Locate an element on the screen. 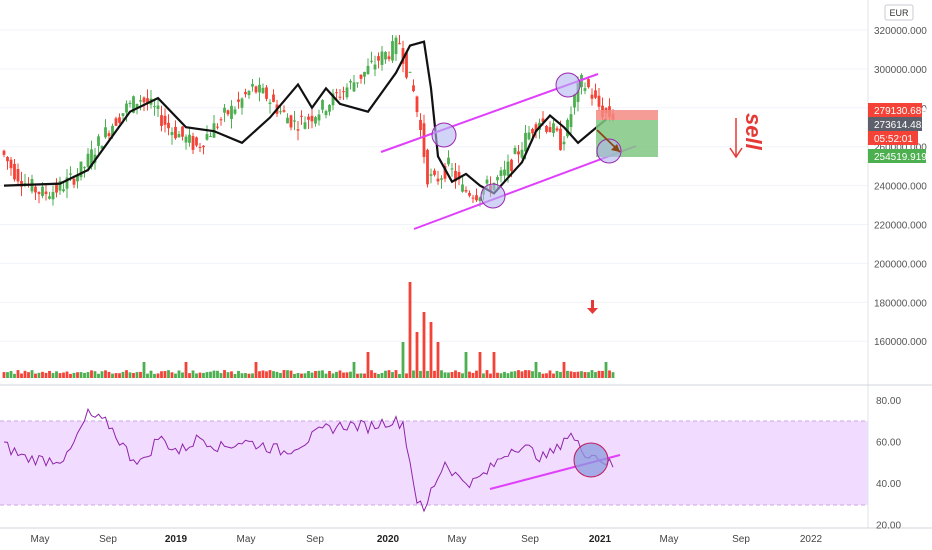 The image size is (932, 550). currency-badge: EUR is located at coordinates (899, 12).